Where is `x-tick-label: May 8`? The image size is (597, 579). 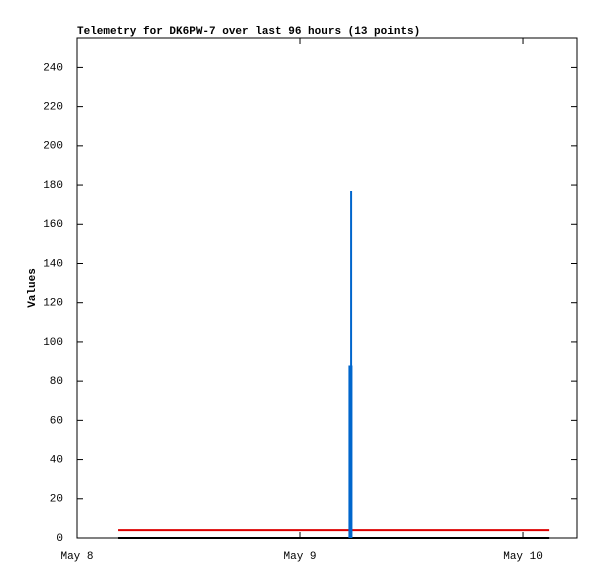
x-tick-label: May 8 is located at coordinates (76, 557).